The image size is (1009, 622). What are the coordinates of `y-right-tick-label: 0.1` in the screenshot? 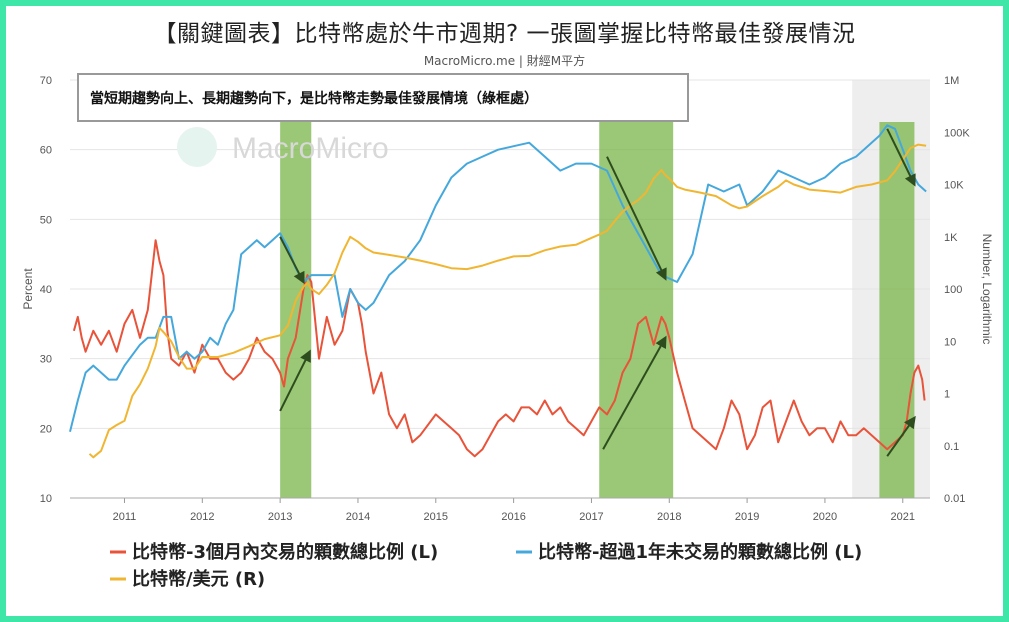 It's located at (951, 447).